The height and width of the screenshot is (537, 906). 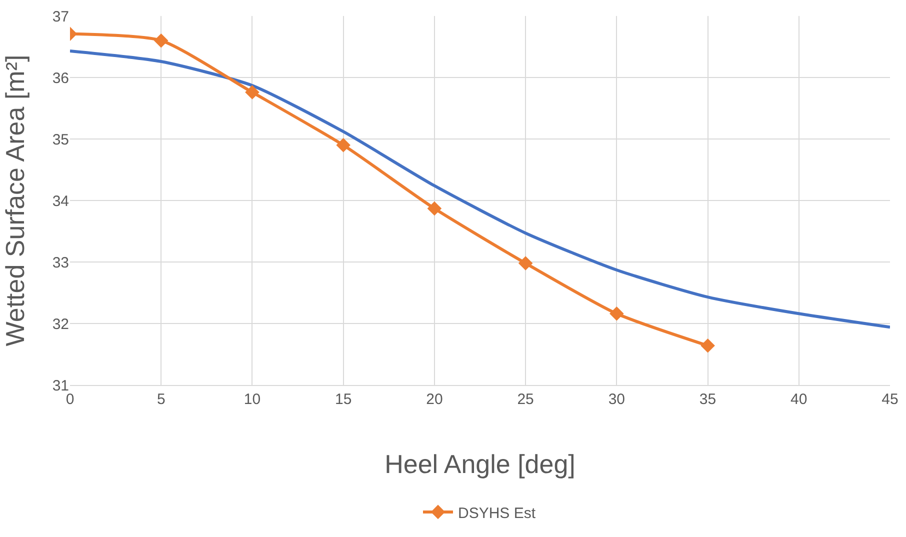 I want to click on y-tick-label: 36, so click(x=60, y=78).